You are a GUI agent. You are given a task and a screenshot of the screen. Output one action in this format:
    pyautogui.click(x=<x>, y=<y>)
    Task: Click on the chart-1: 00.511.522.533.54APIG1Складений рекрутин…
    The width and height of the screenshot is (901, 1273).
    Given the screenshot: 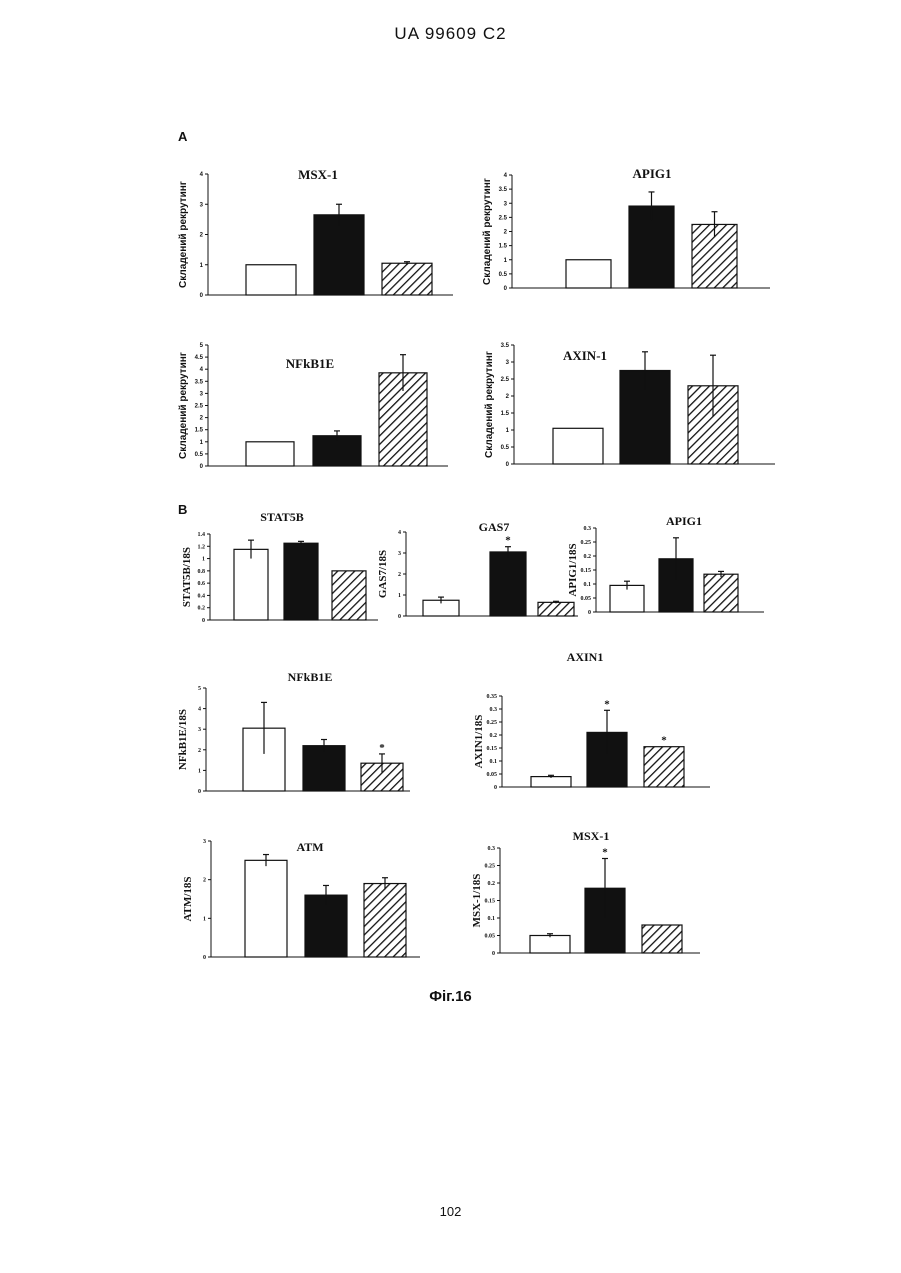 What is the action you would take?
    pyautogui.click(x=626, y=229)
    